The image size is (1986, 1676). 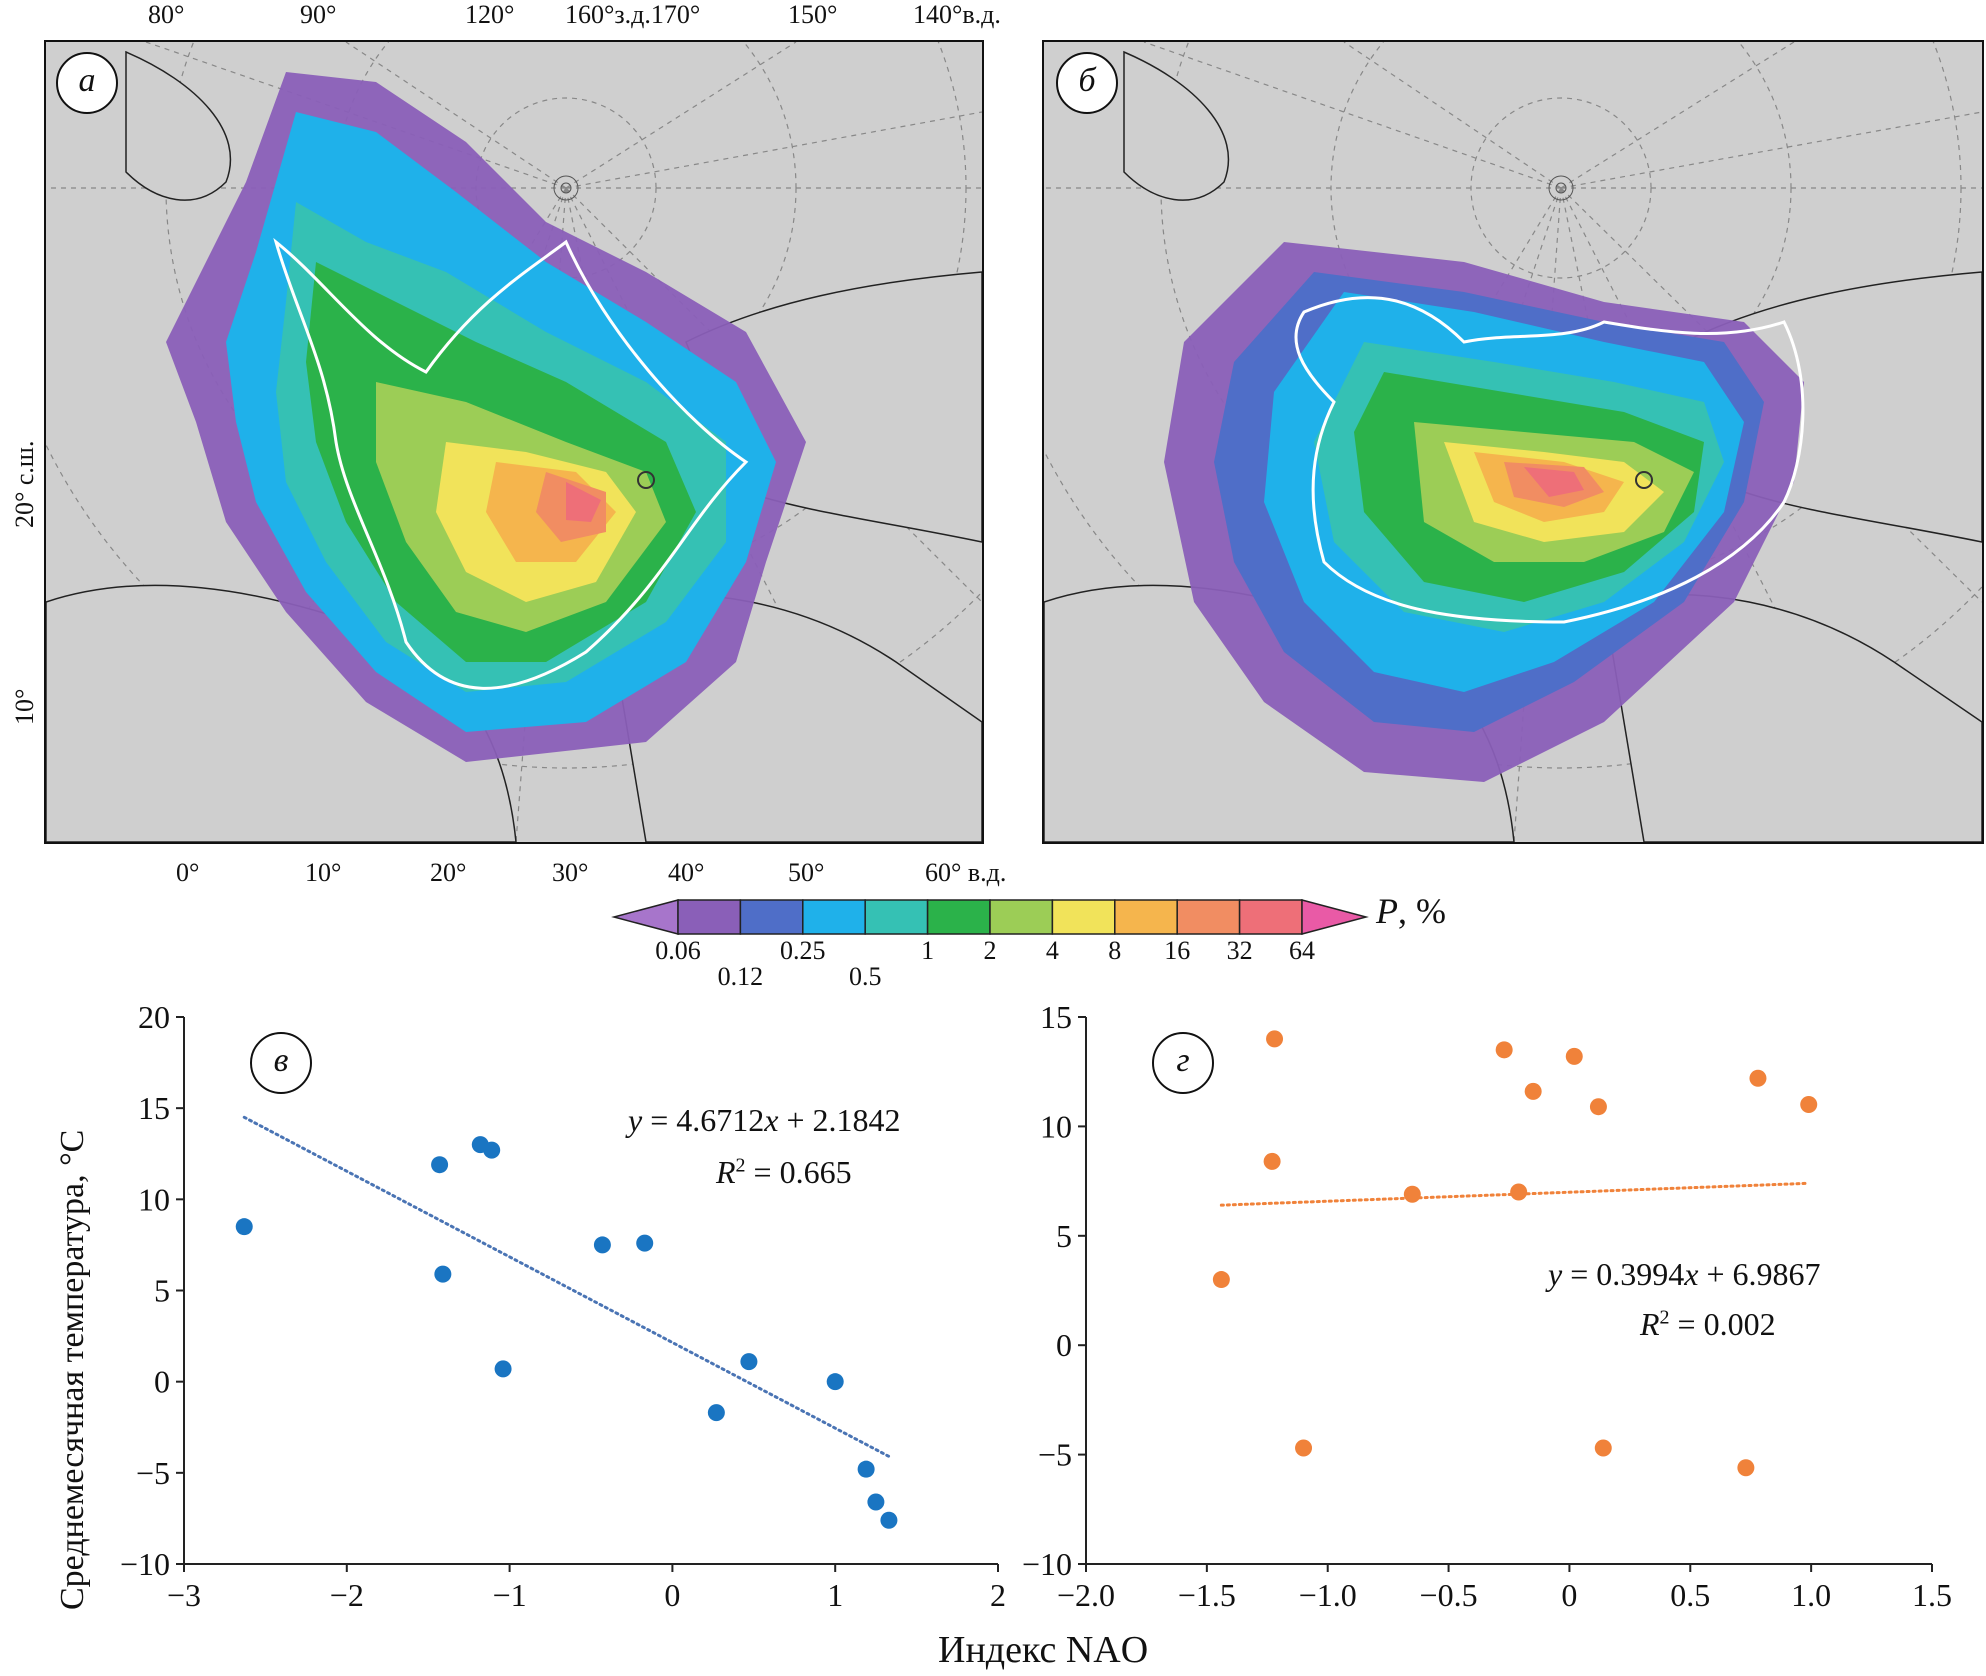 I want to click on y-tick-label: −5, so click(x=1055, y=1455).